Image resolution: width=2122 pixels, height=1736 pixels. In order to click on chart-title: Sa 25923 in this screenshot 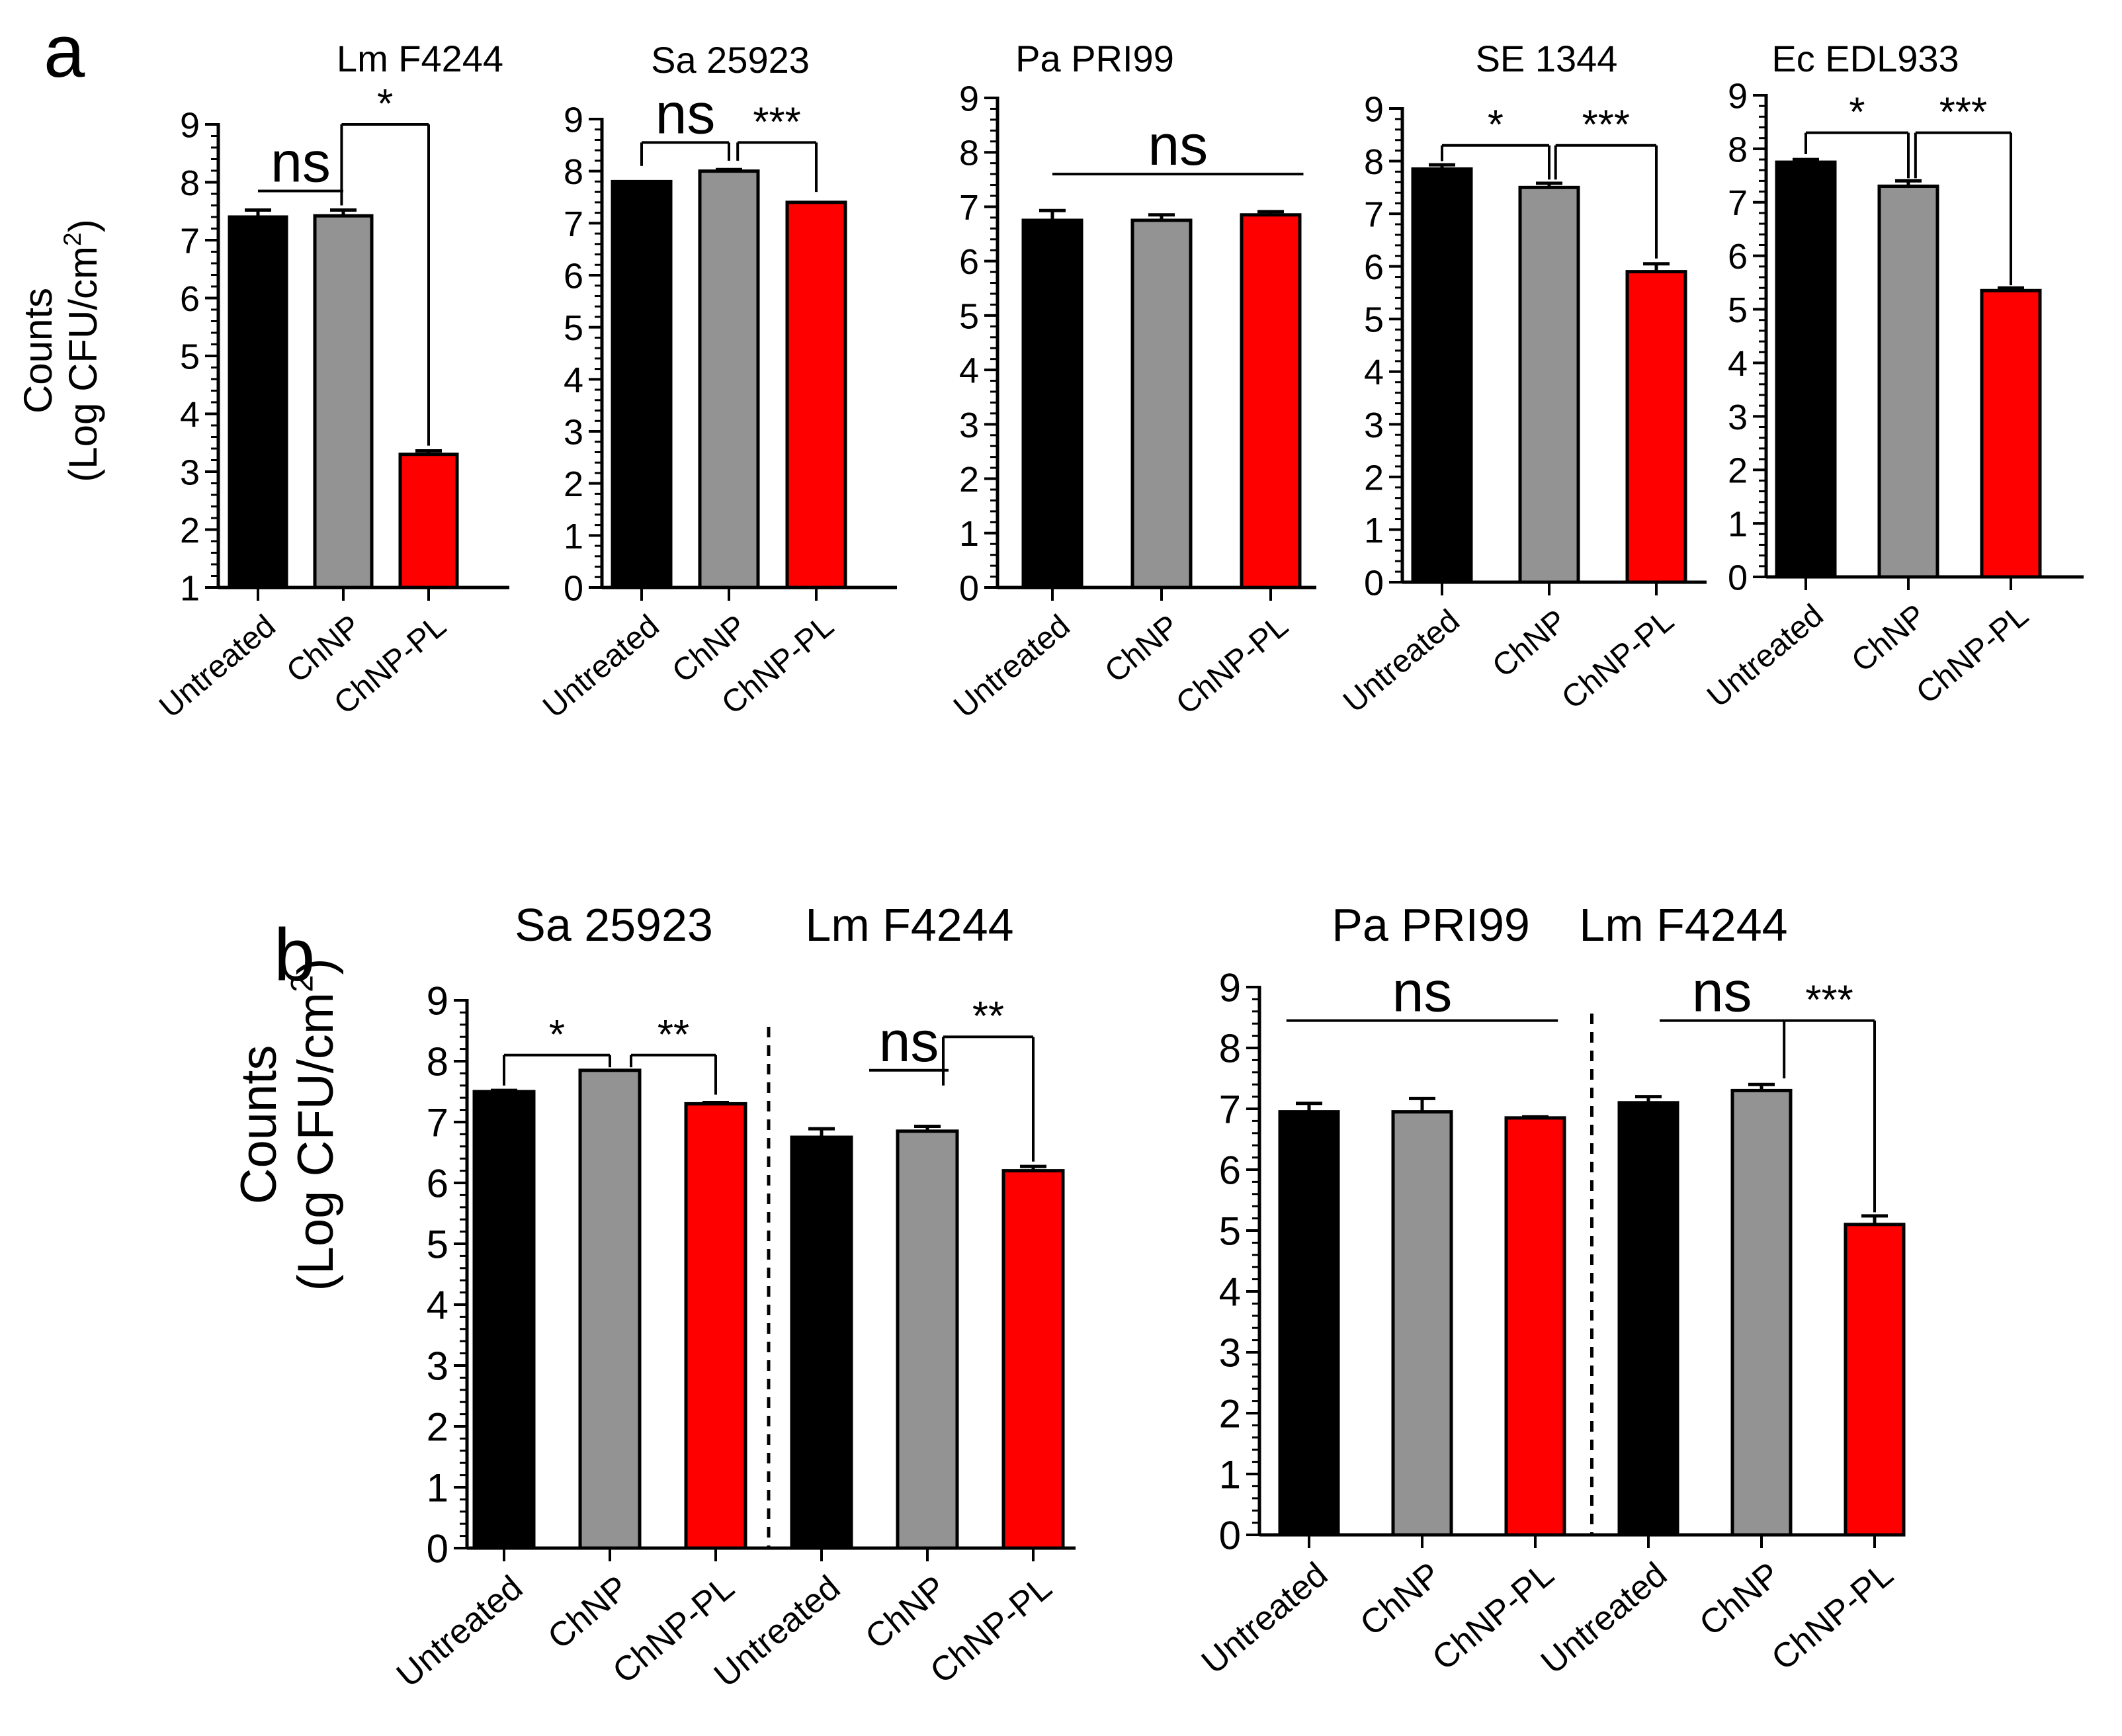, I will do `click(730, 60)`.